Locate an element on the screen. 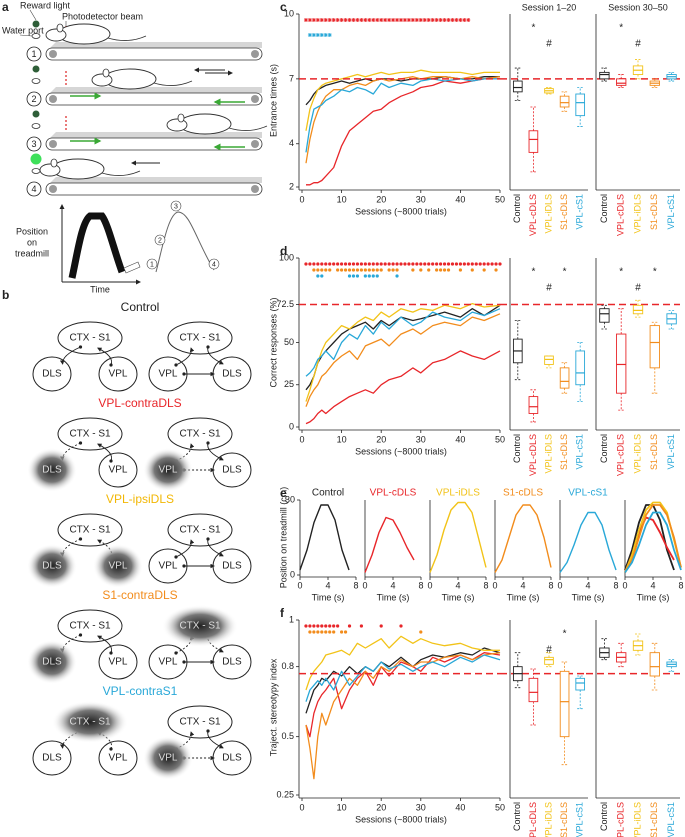 The height and width of the screenshot is (837, 685). y-axis-label: Traject. stereotypy index is located at coordinates (273, 707).